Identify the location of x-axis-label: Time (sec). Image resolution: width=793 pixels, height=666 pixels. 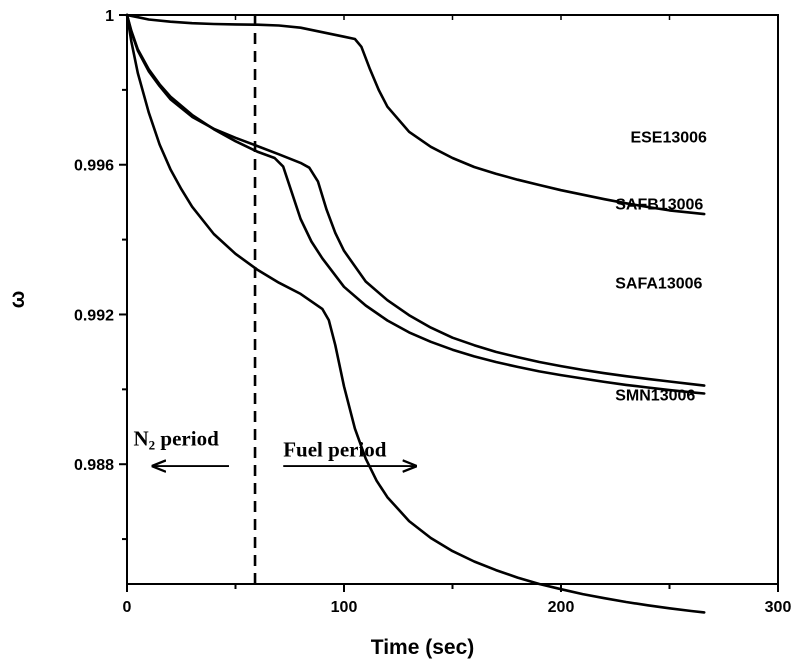
(423, 647).